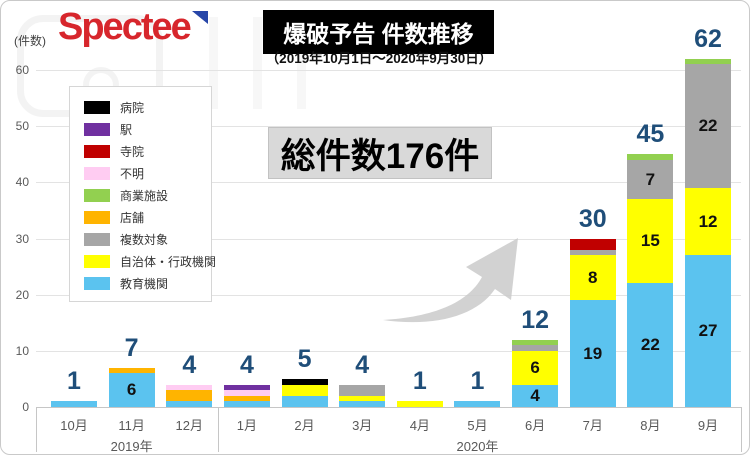 The height and width of the screenshot is (455, 750). I want to click on bar-5月, so click(477, 404).